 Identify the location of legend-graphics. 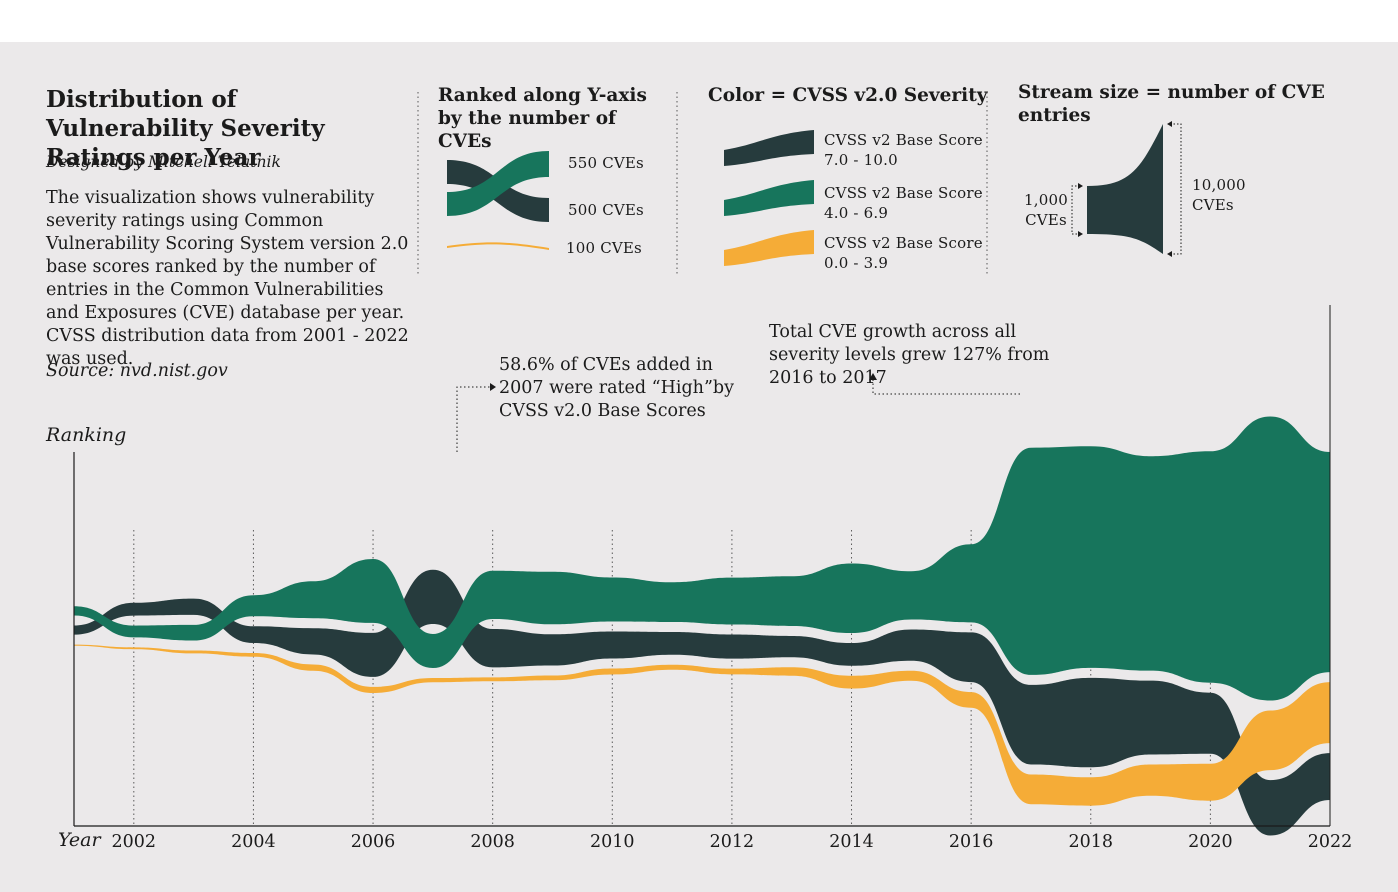
(799, 183).